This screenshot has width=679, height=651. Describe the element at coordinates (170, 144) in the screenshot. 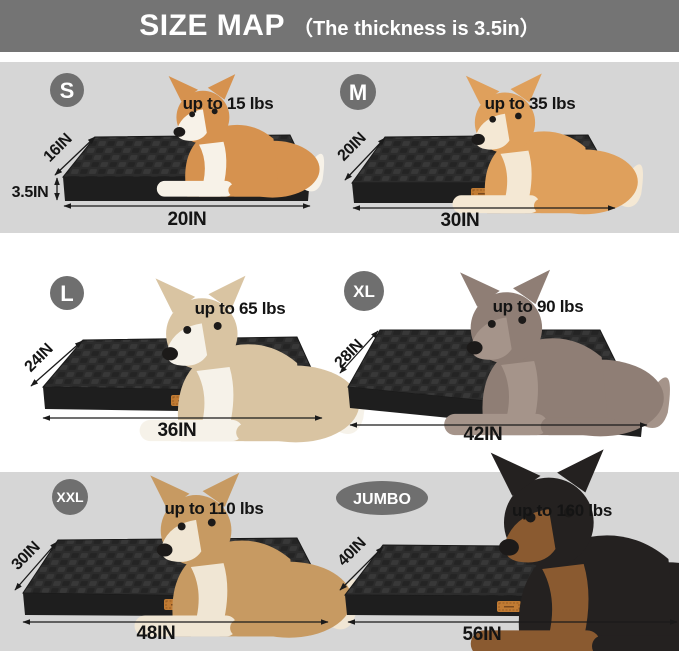

I see `size-panel-s: S up to 15 lbs 16IN 3.5IN 20IN` at that location.